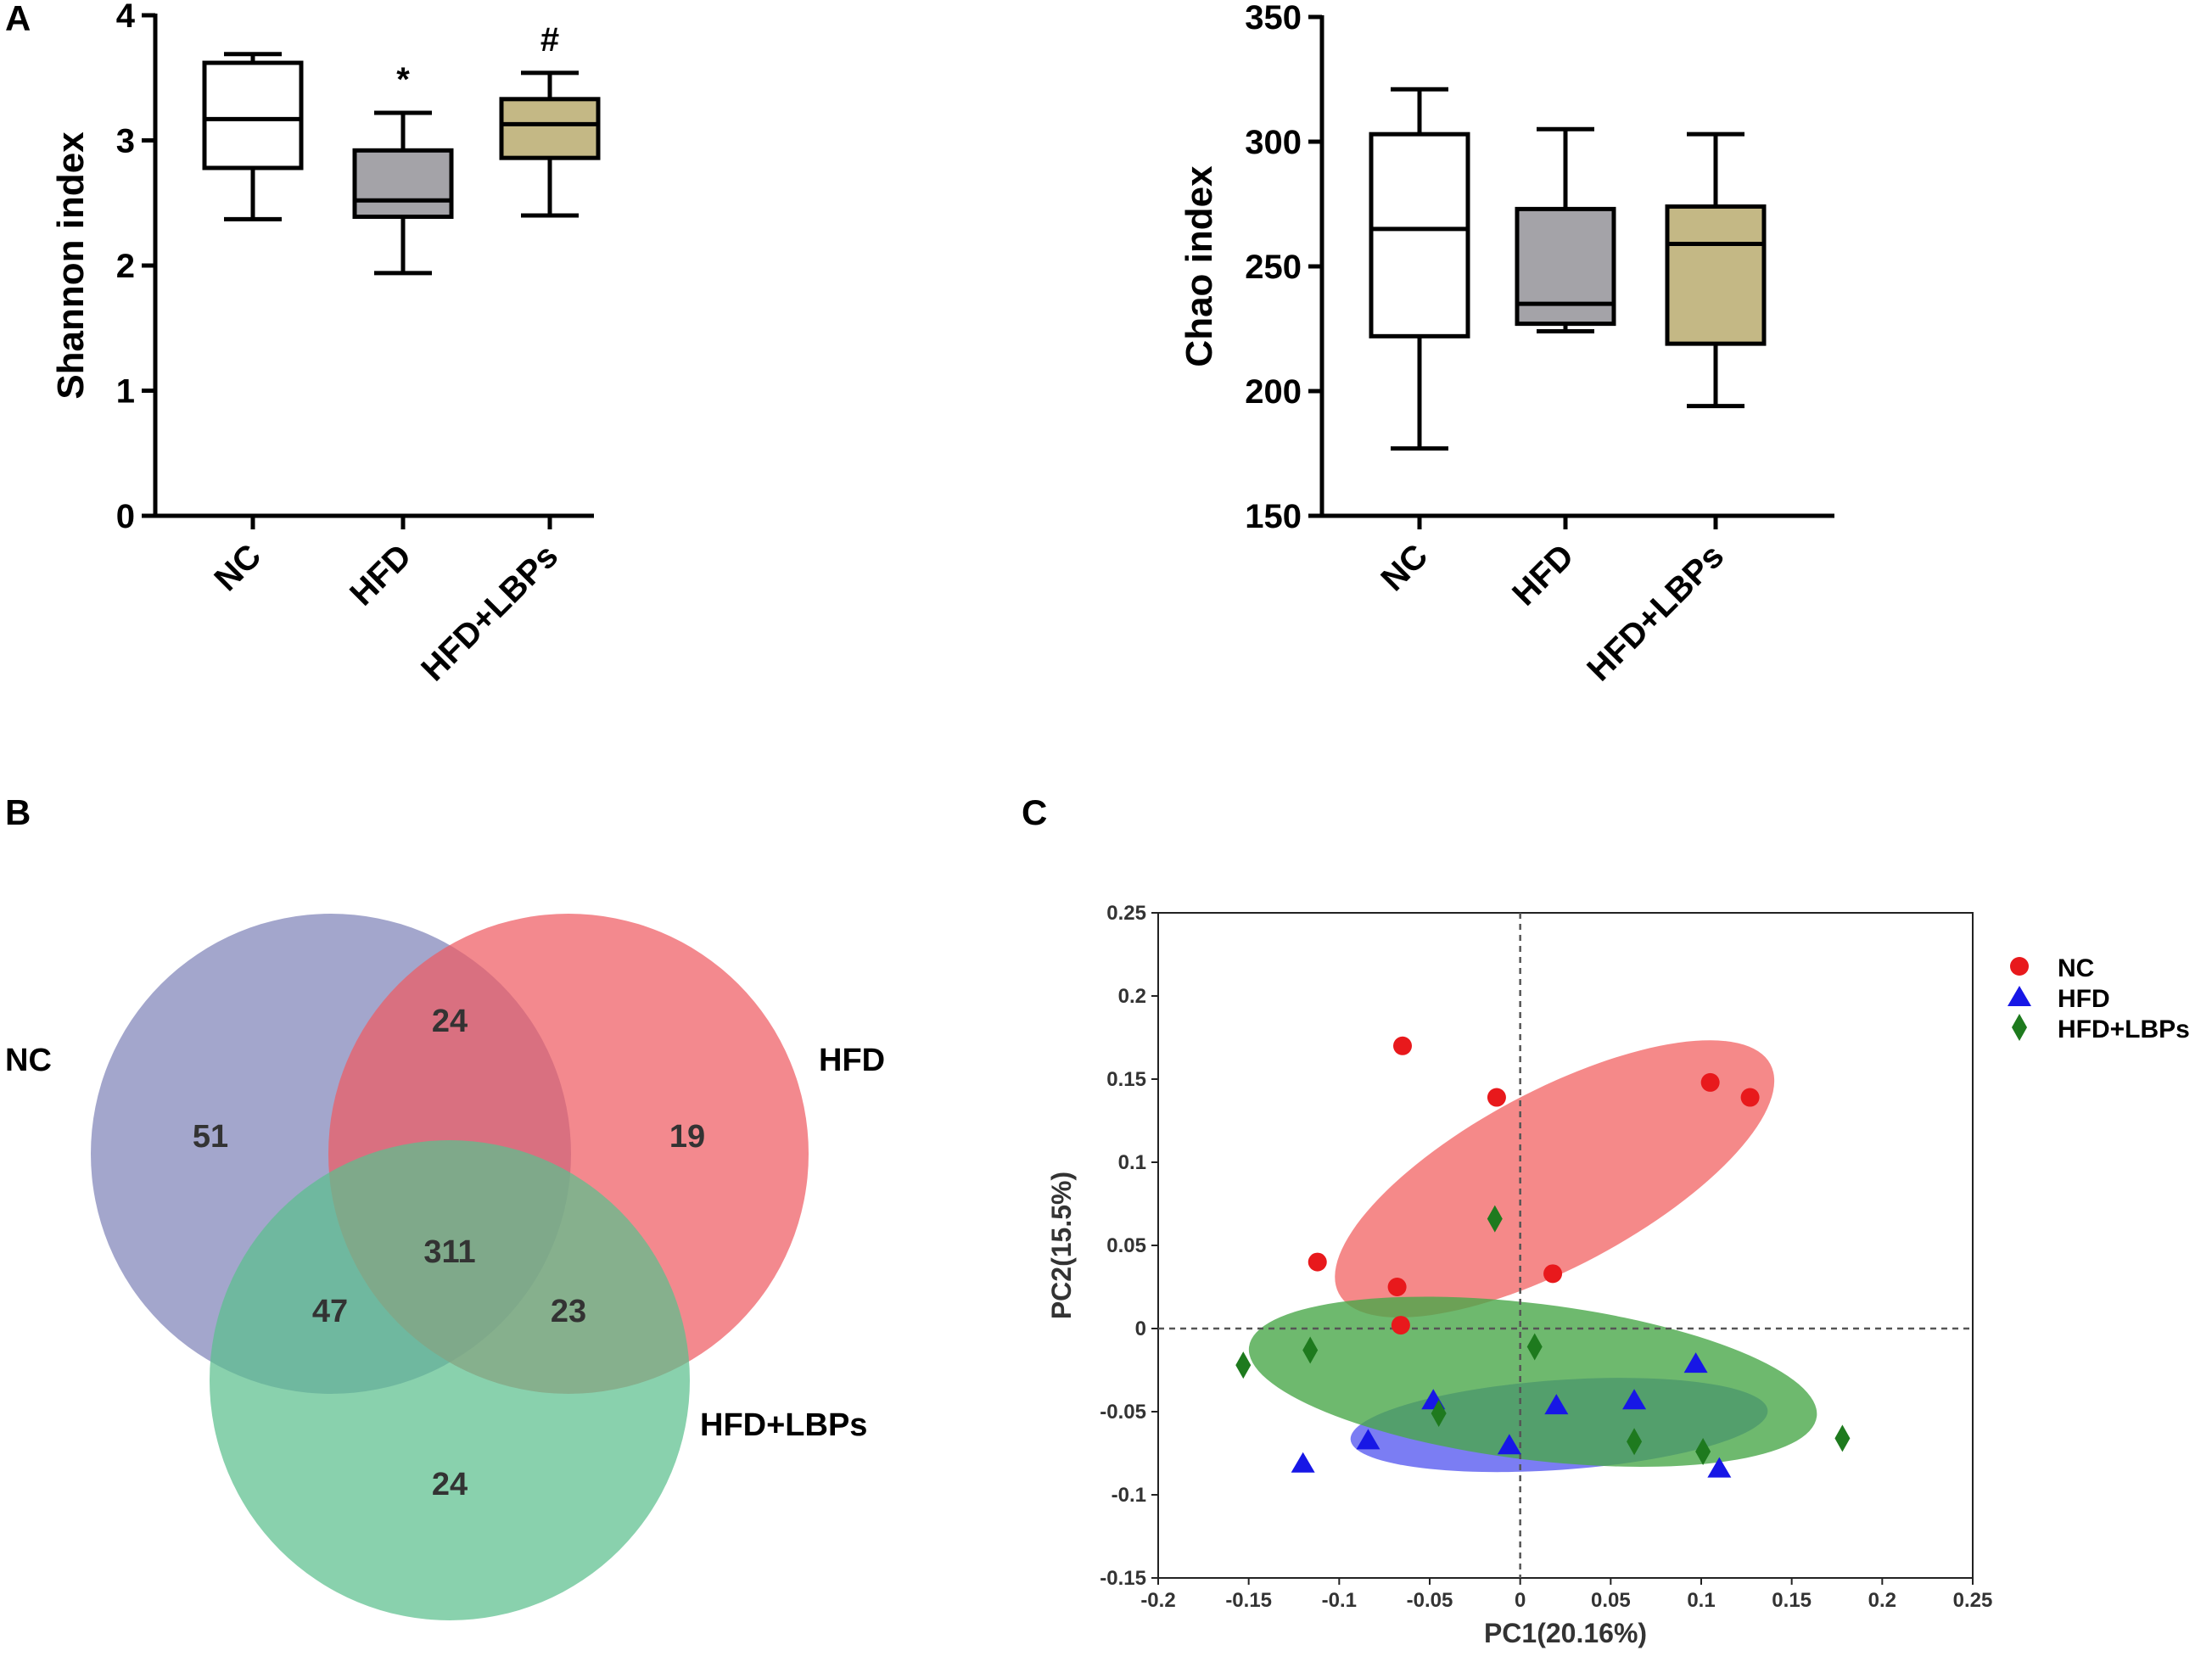 This screenshot has width=2212, height=1656. What do you see at coordinates (403, 79) in the screenshot?
I see `significance-marker: *` at bounding box center [403, 79].